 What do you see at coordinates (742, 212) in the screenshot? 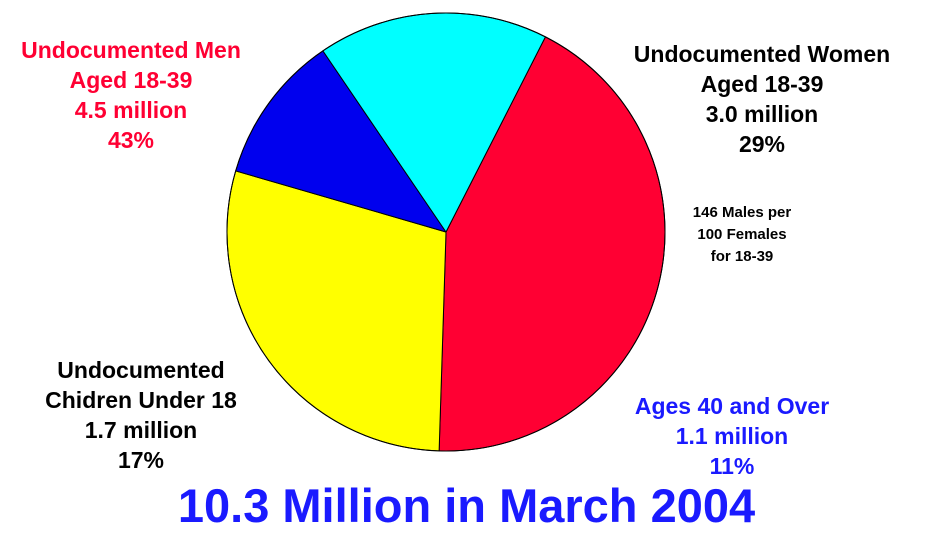
I see `sex-ratio-line-1: 146 Males per` at bounding box center [742, 212].